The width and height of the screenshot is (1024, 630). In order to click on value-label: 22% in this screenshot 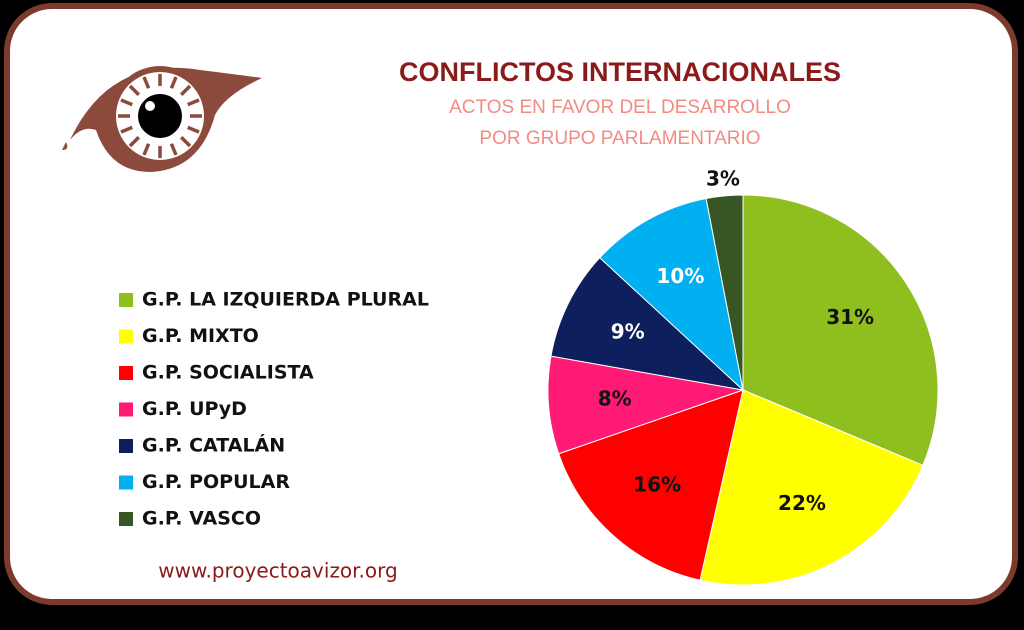, I will do `click(802, 503)`.